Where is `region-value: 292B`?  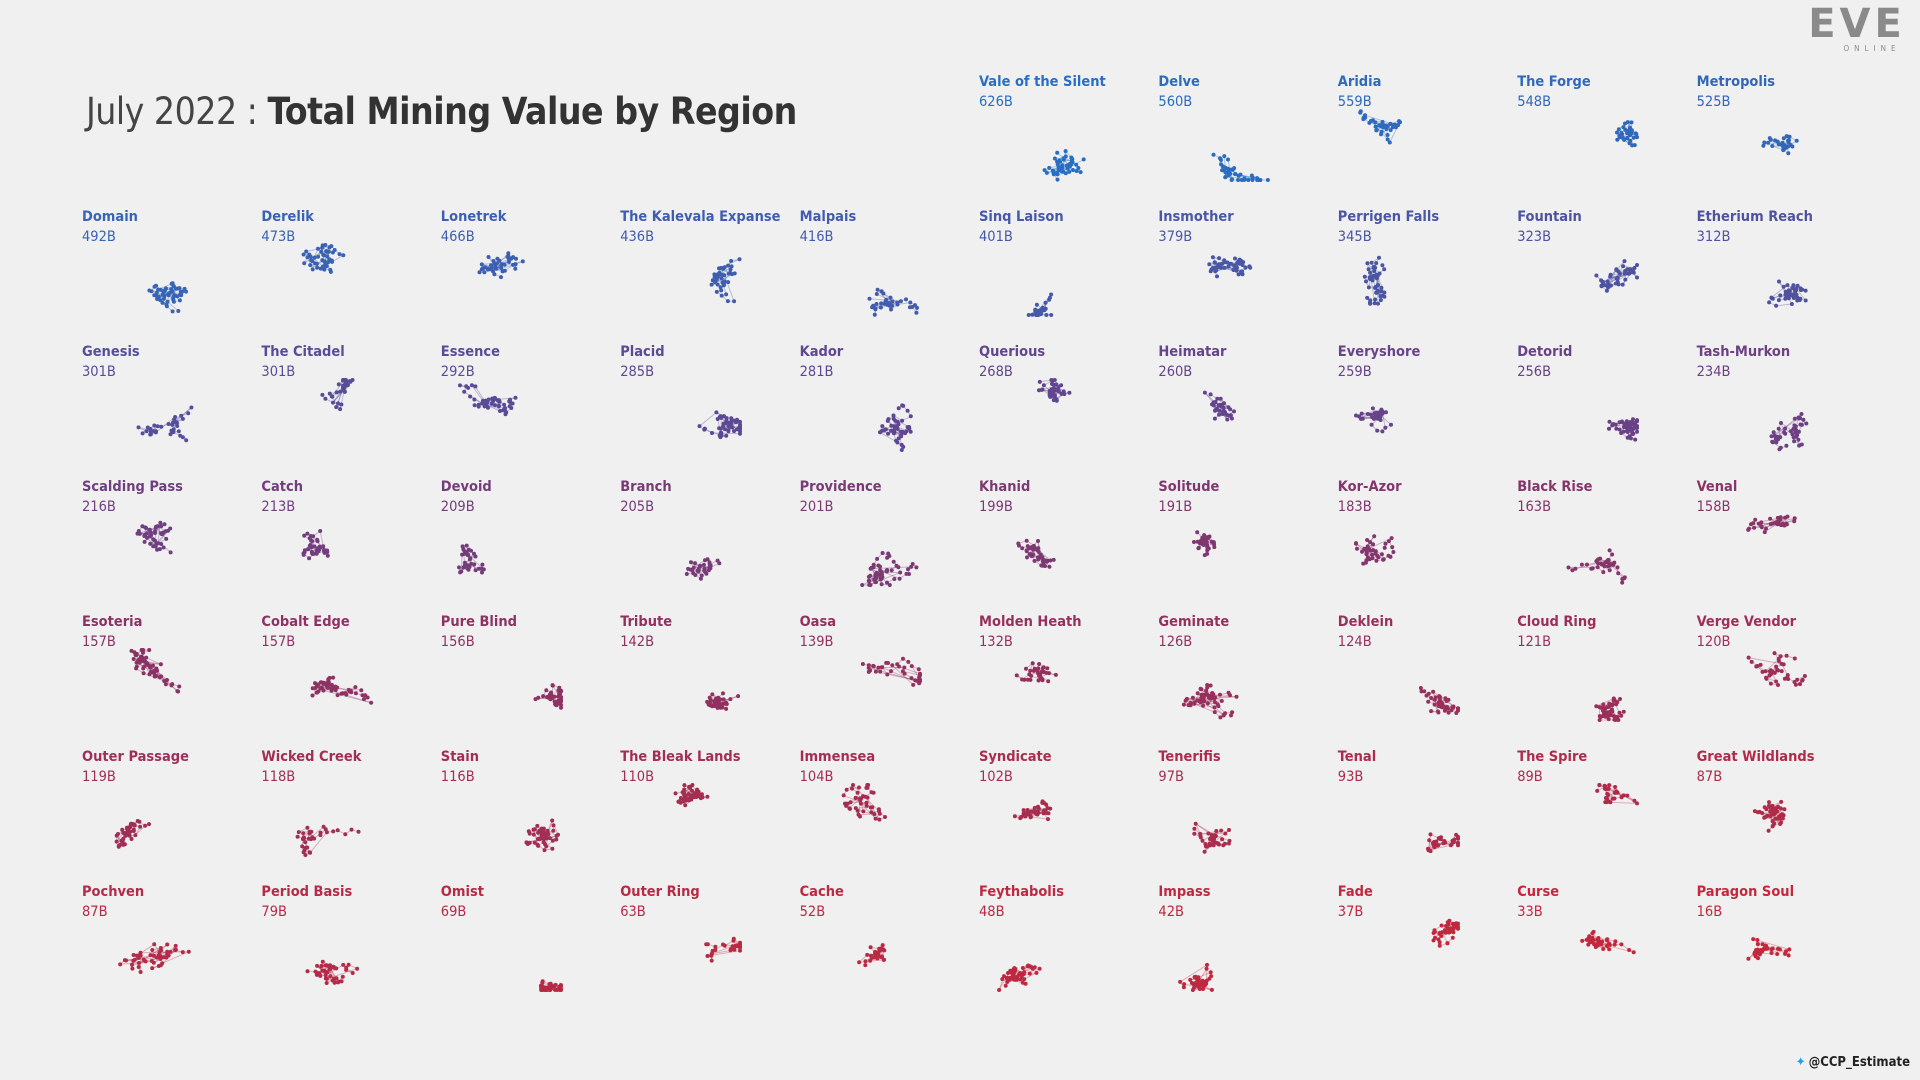 region-value: 292B is located at coordinates (457, 372).